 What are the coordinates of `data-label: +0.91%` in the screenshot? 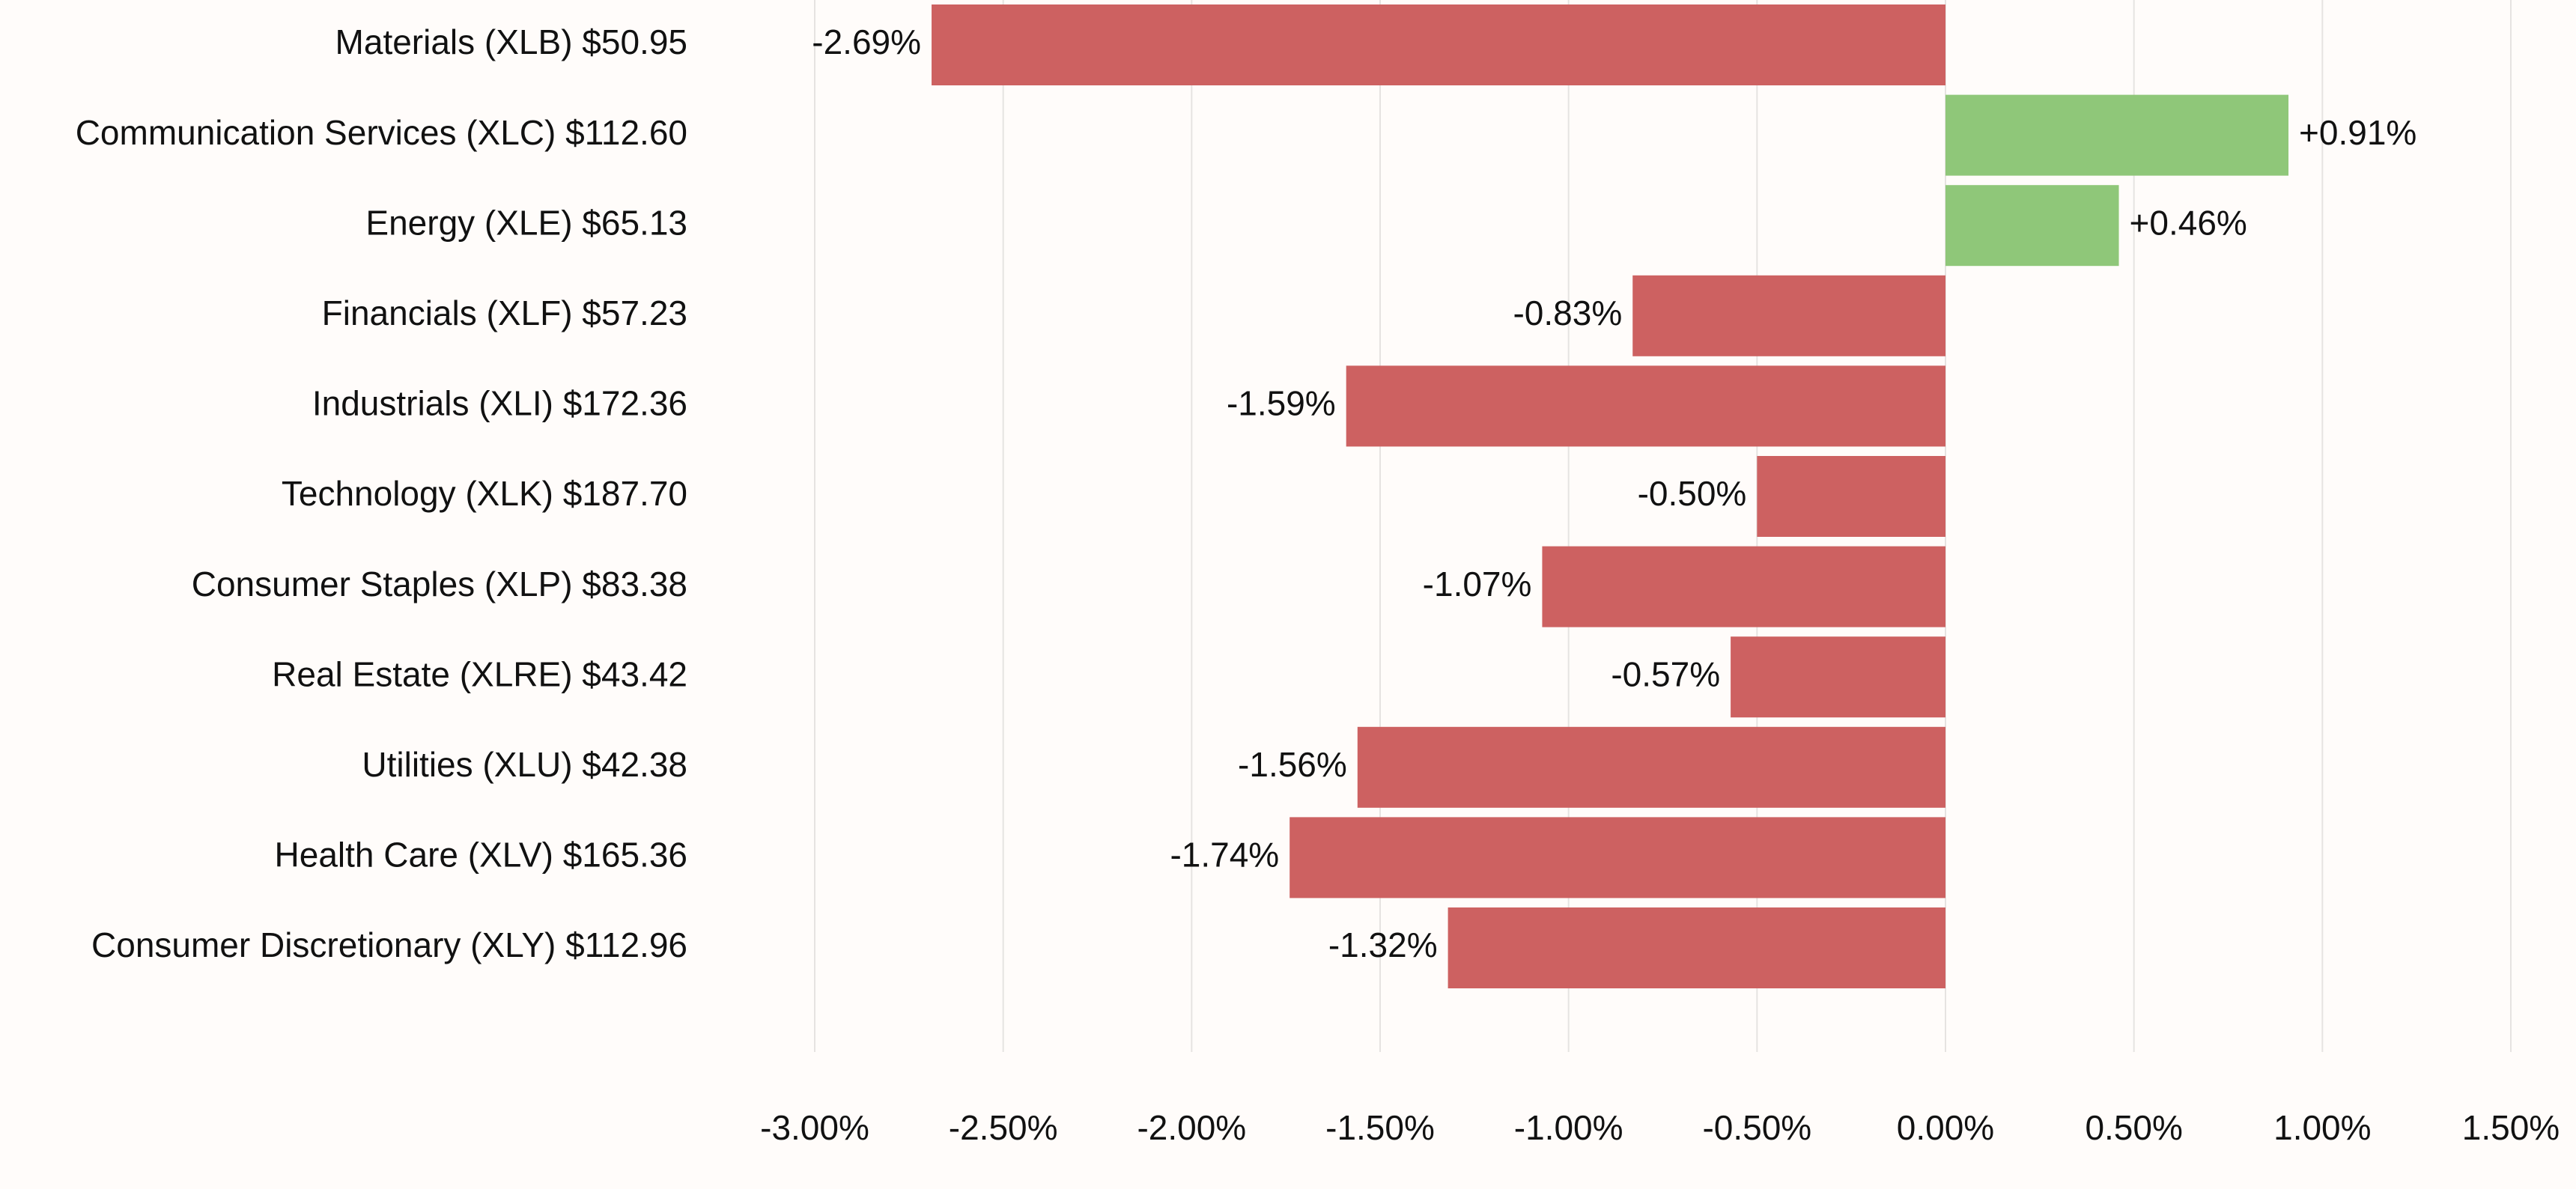 It's located at (2357, 132).